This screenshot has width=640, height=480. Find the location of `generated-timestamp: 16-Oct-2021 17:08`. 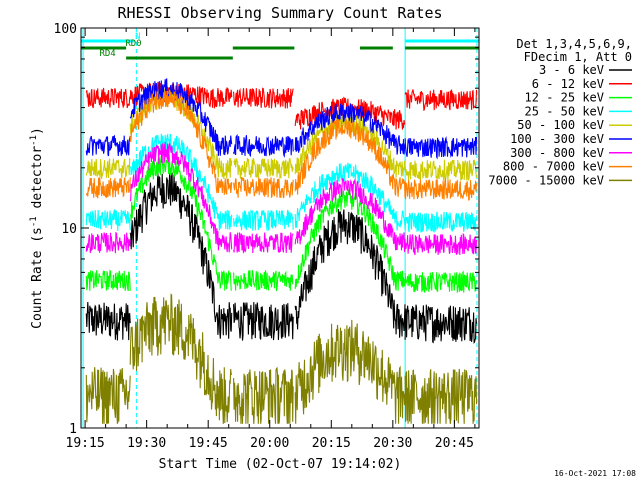

generated-timestamp: 16-Oct-2021 17:08 is located at coordinates (595, 473).